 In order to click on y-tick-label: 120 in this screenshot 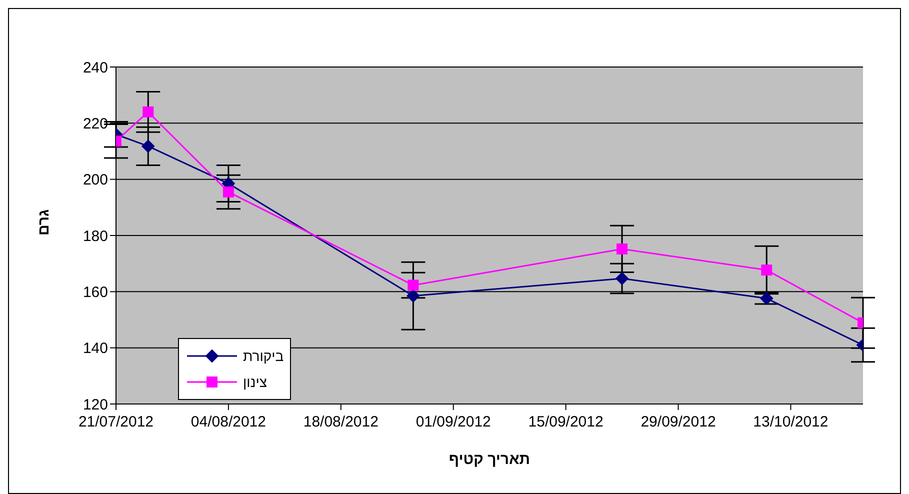, I will do `click(95, 405)`.